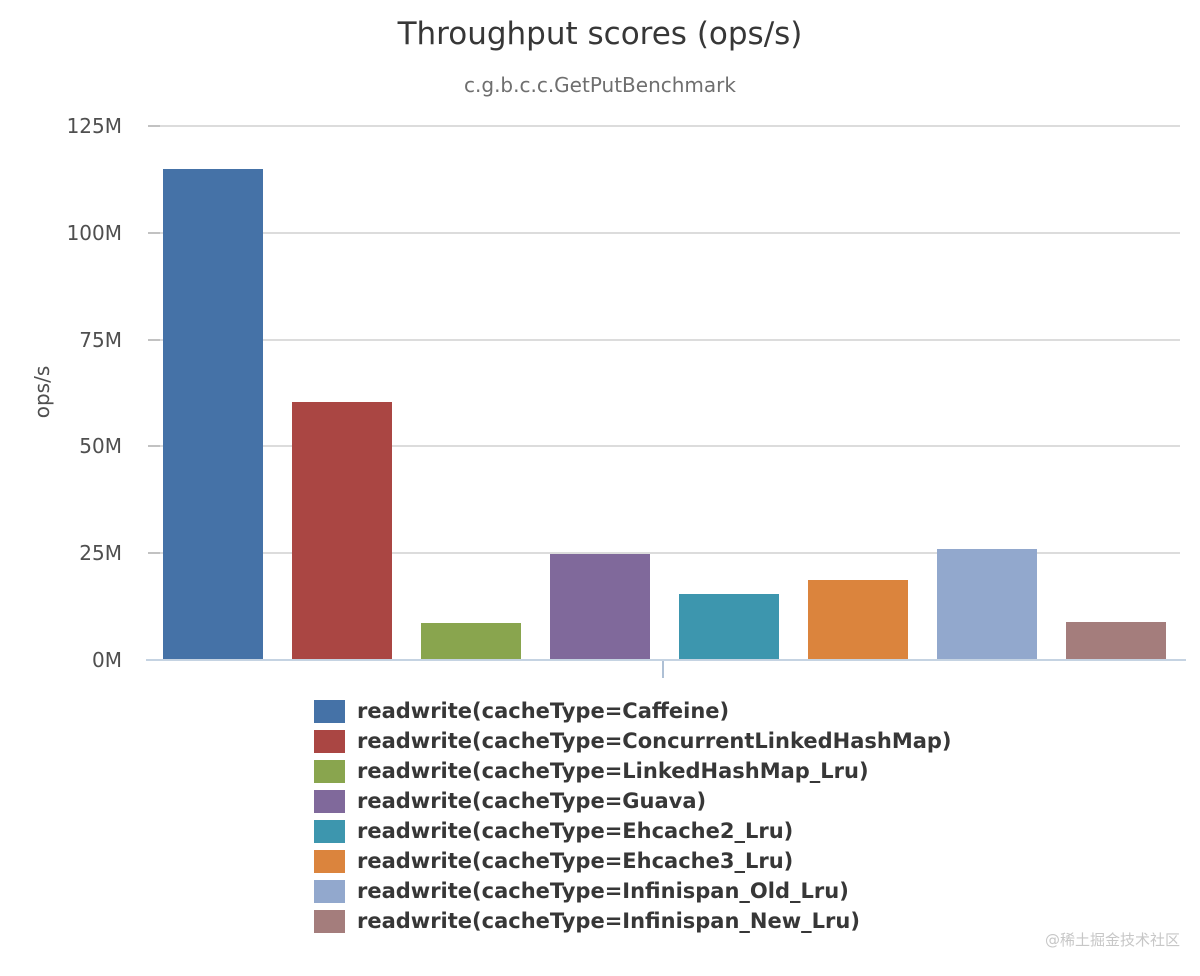  I want to click on legend-item: readwrite(cacheType=LinkedHashMap_Lru), so click(633, 771).